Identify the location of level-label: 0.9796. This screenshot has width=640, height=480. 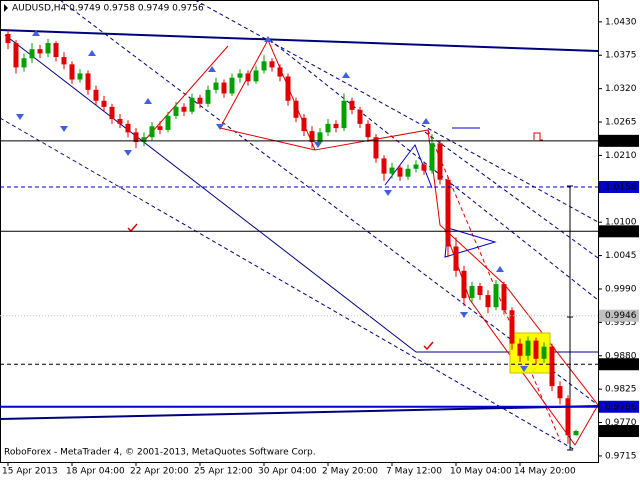
(621, 407).